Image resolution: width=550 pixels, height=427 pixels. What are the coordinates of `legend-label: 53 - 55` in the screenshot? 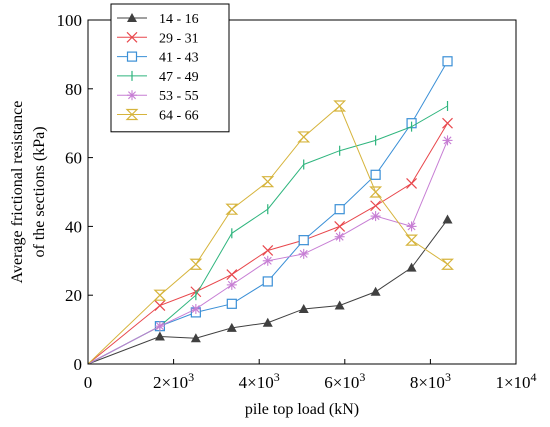 It's located at (179, 96).